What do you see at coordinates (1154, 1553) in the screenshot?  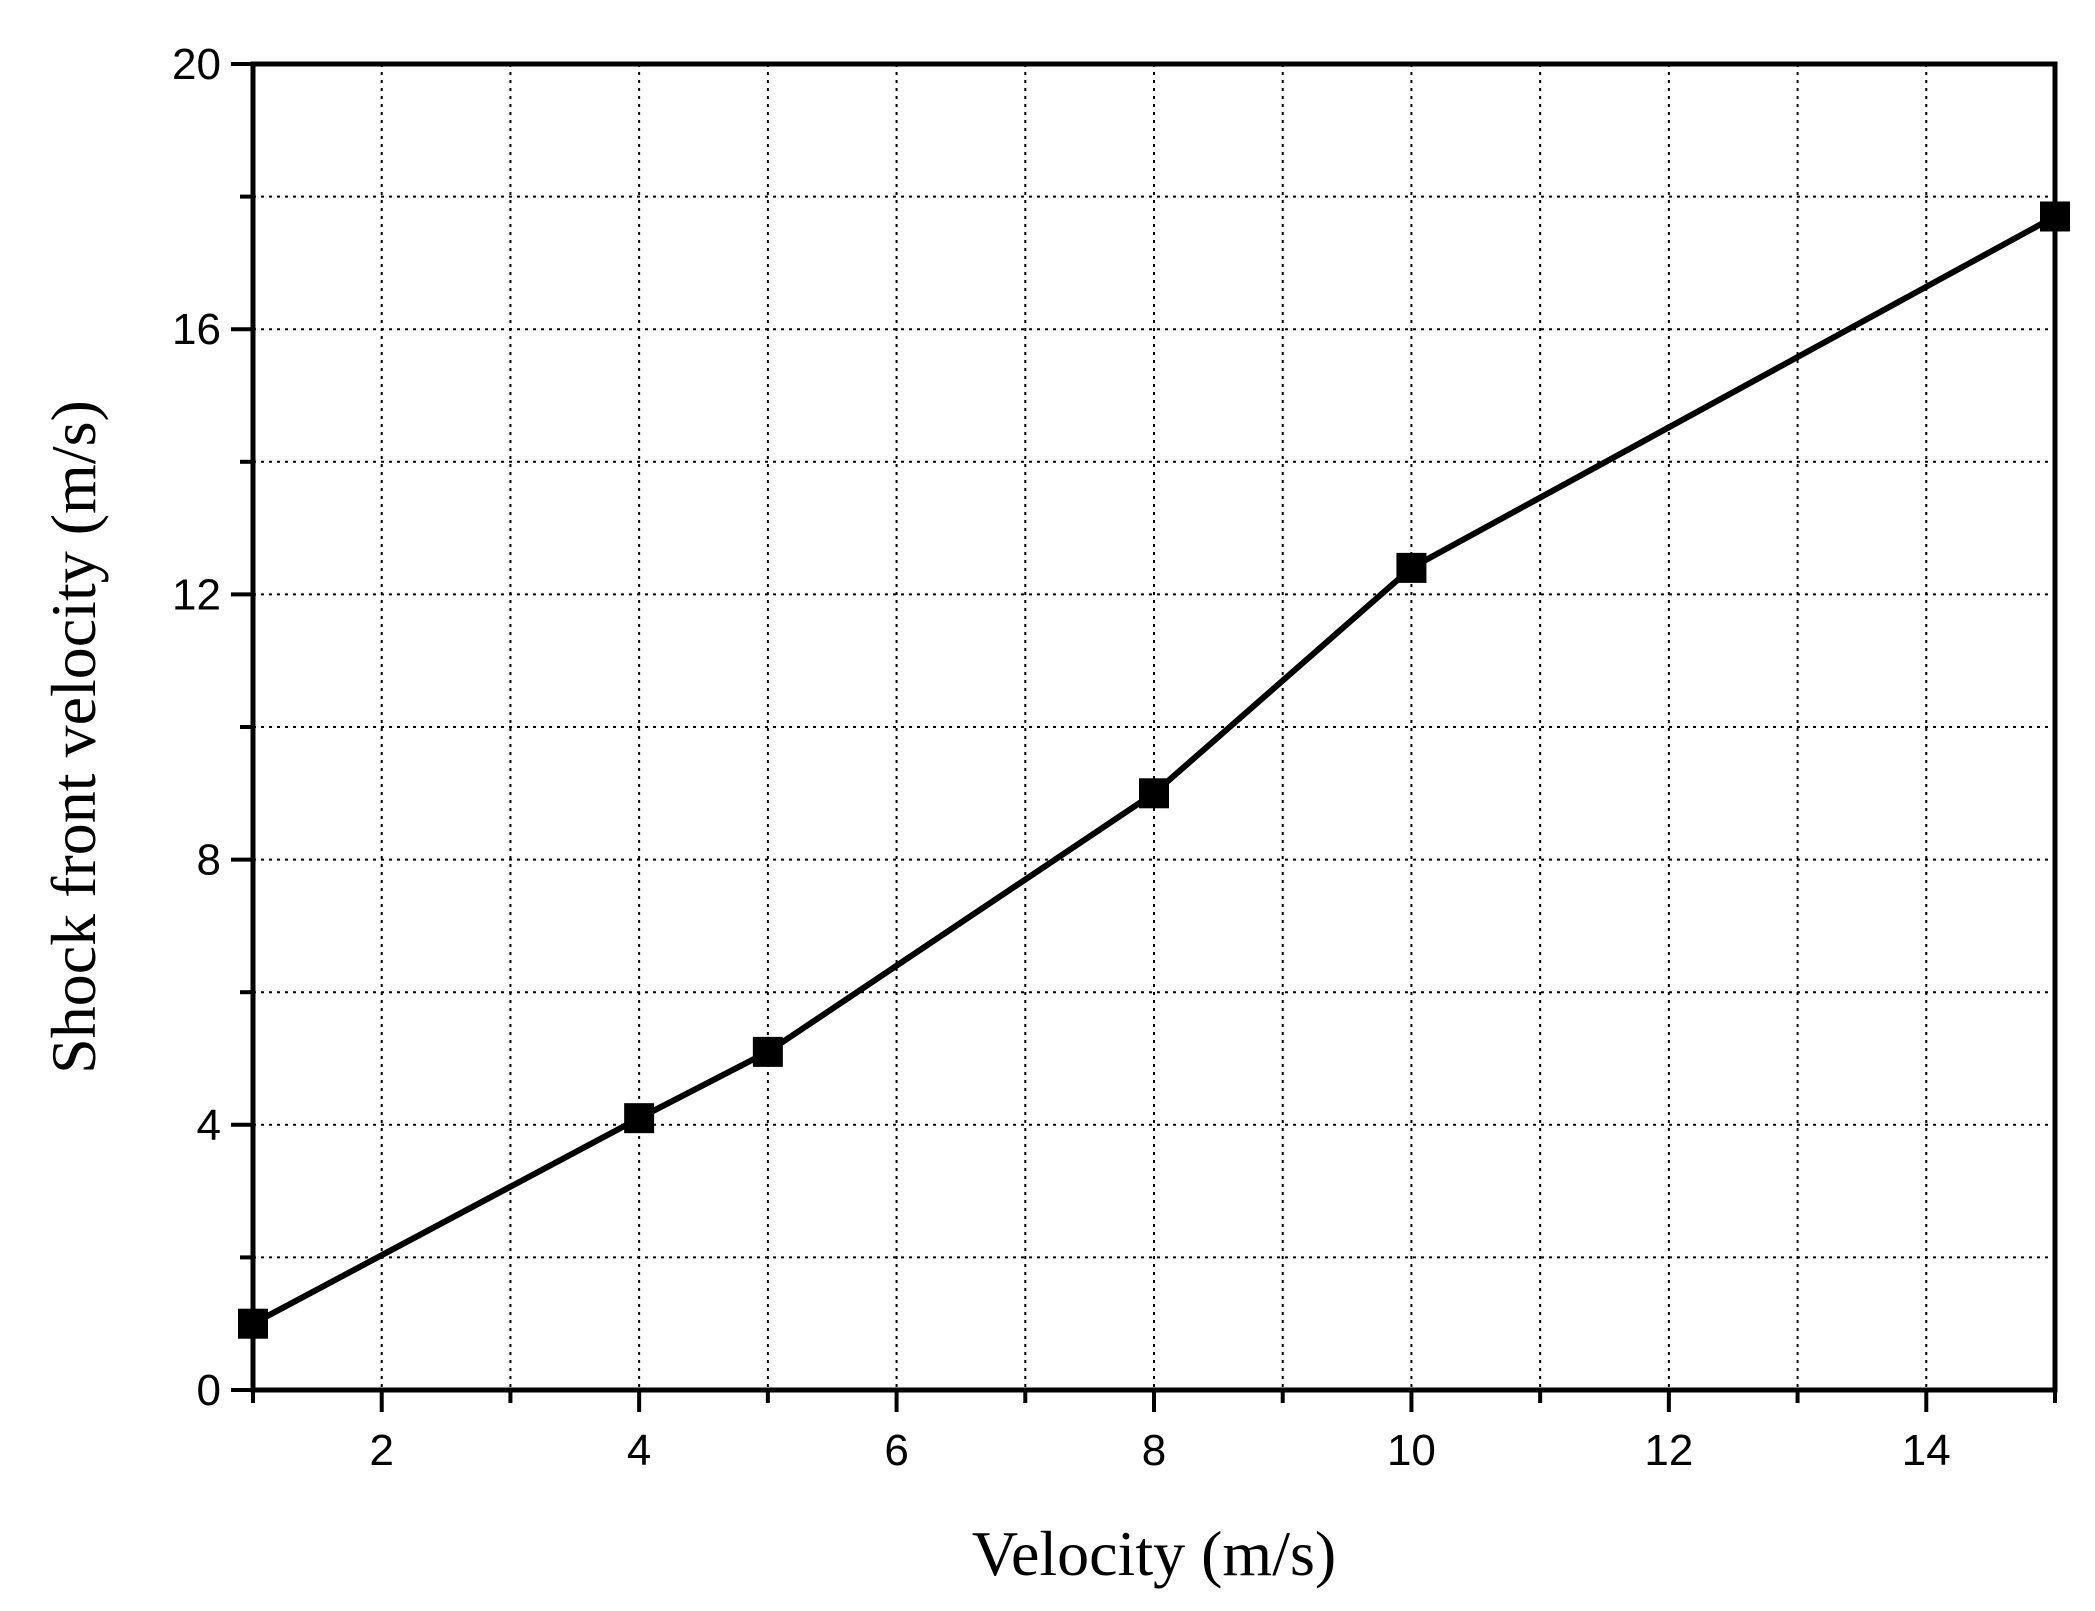 I see `x-axis-title: Velocity (m/s)` at bounding box center [1154, 1553].